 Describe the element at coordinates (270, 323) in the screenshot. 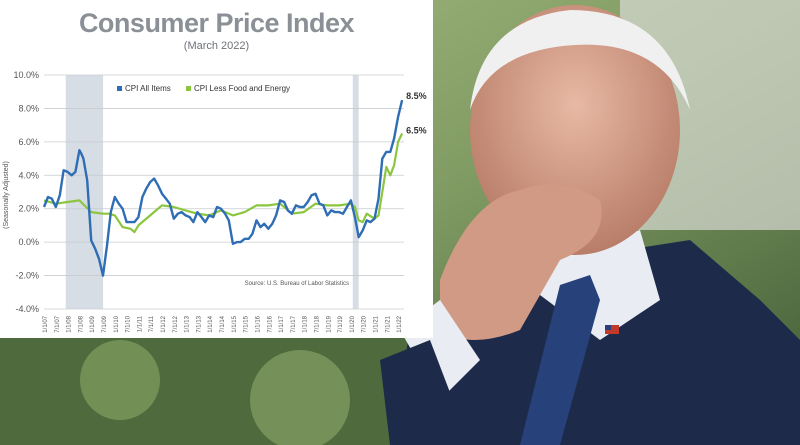

I see `x-tick-label: 7/1/16` at that location.